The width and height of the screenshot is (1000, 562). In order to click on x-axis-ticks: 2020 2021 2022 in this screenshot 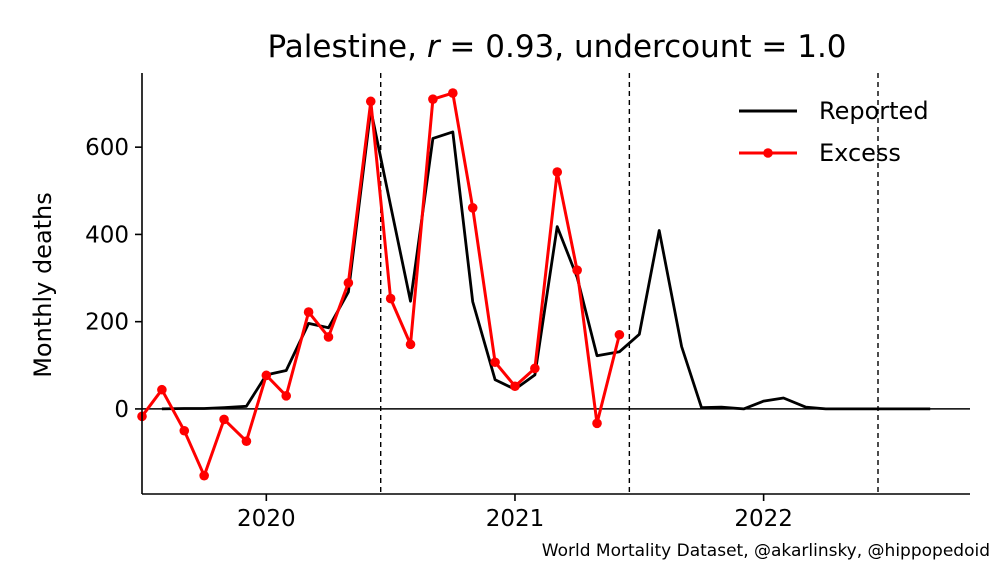, I will do `click(515, 513)`.